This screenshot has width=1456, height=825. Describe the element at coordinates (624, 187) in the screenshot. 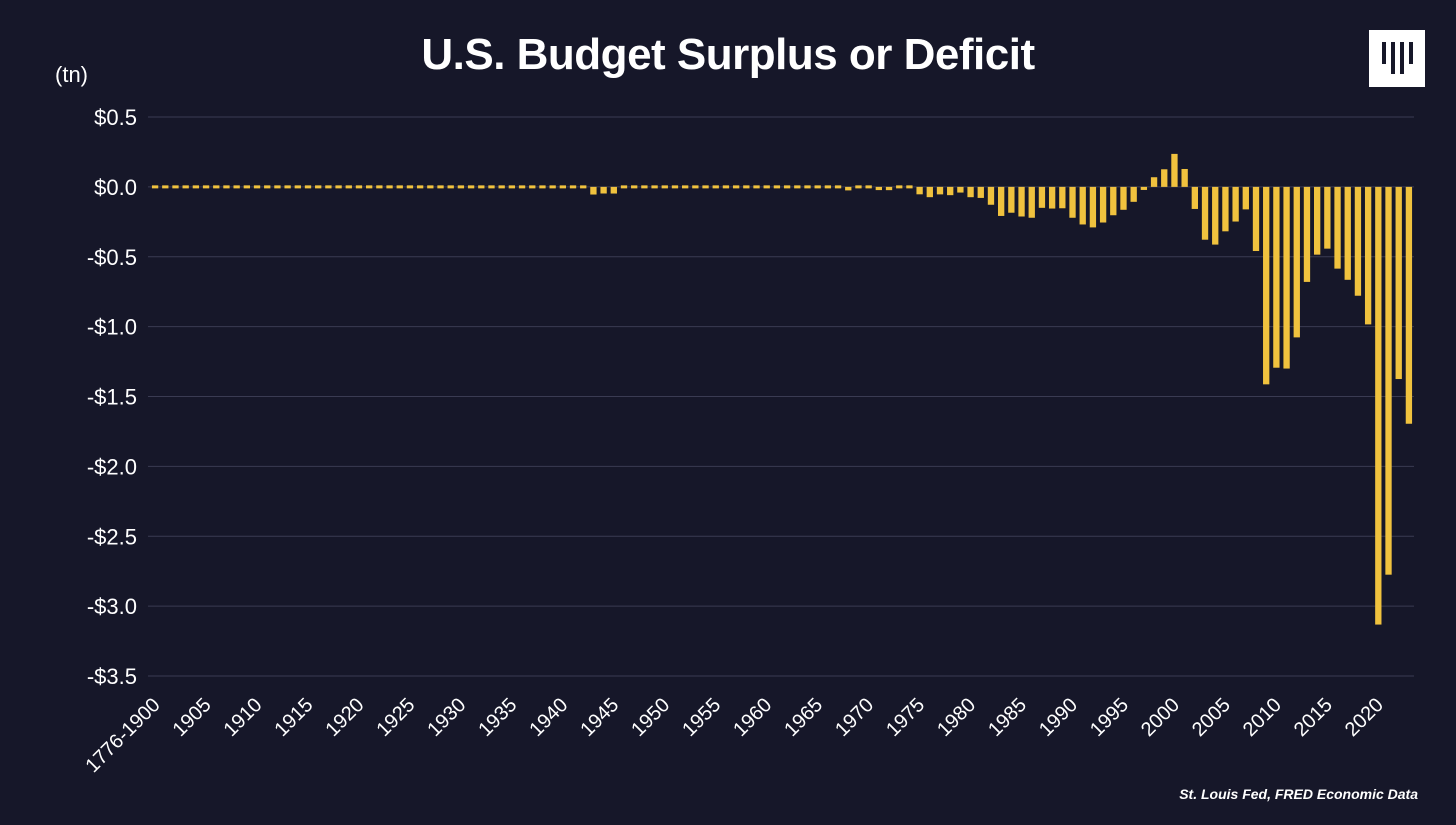

I see `bar-1946` at that location.